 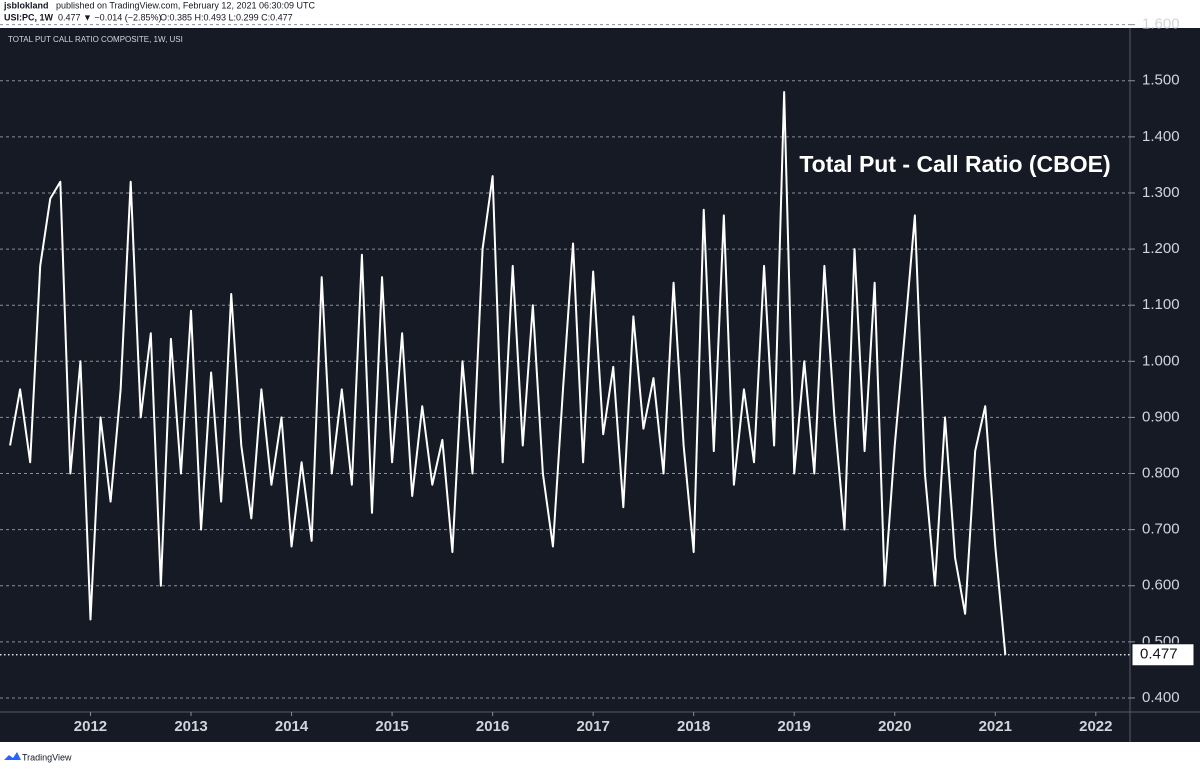 I want to click on author: jsblokland, so click(x=26, y=5).